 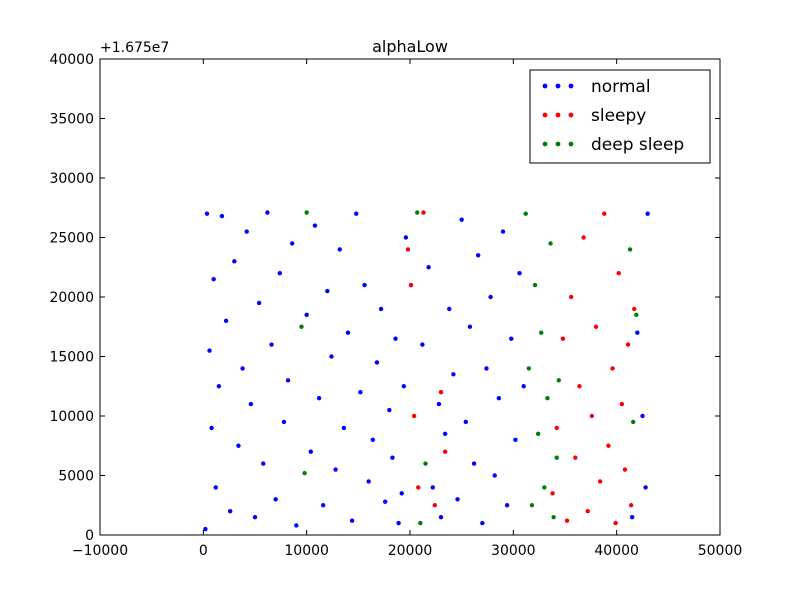 I want to click on y-tick-label: 20000, so click(x=71, y=298).